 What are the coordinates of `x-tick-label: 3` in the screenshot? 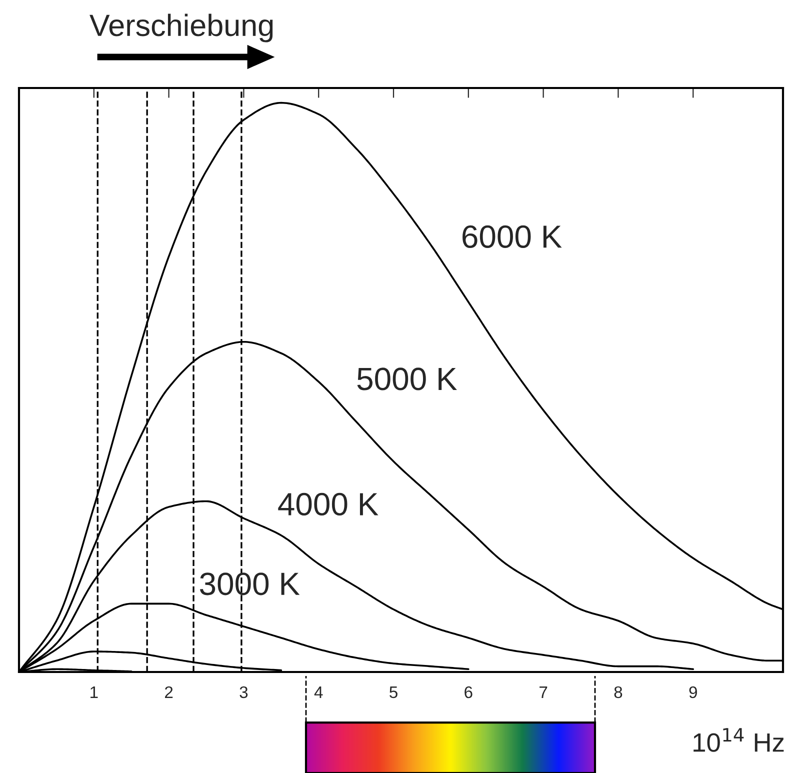 It's located at (244, 692).